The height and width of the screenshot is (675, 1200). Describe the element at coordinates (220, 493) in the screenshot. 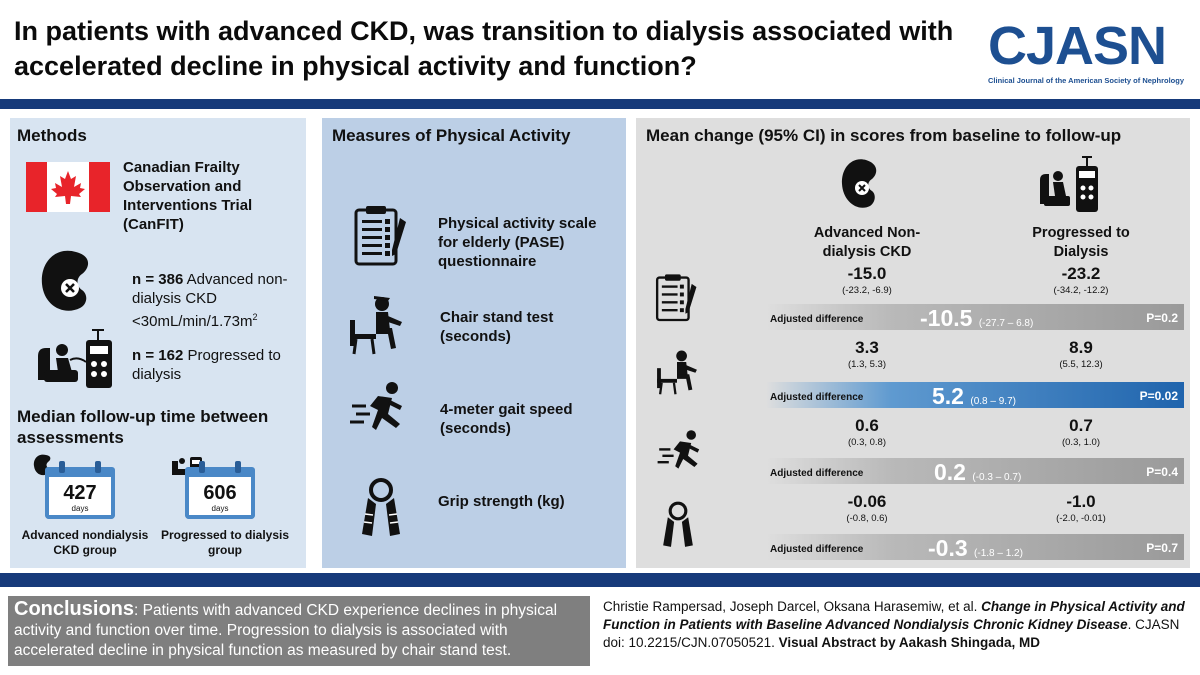

I see `dialysis-followup-days: 606` at that location.